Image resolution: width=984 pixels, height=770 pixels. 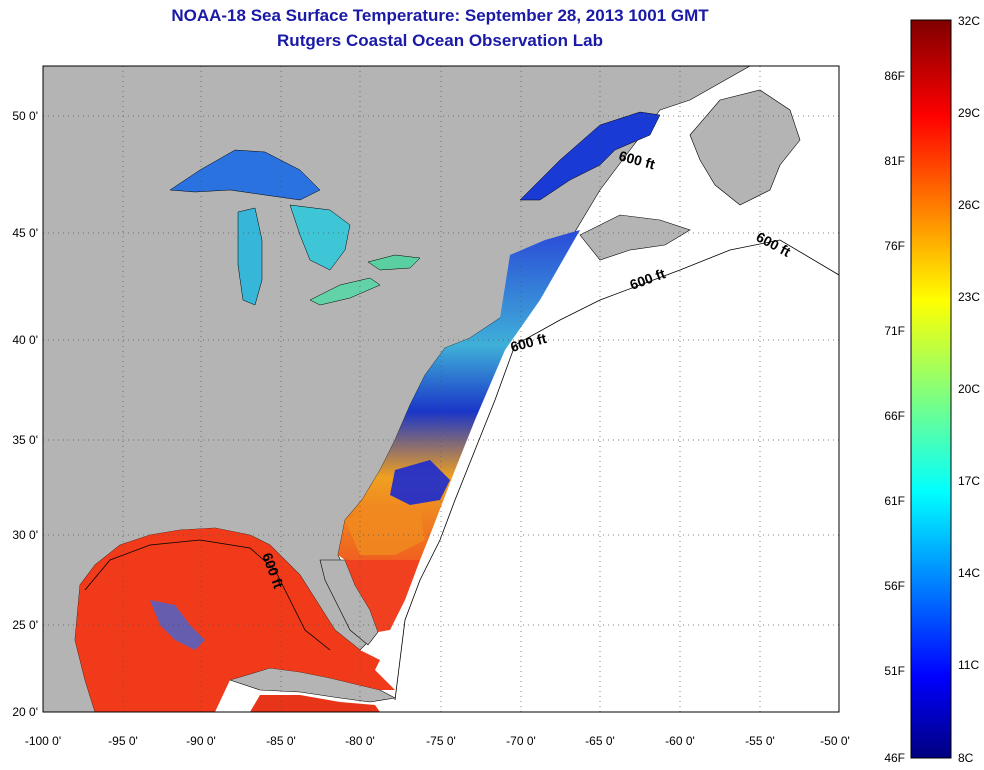 I want to click on colorbar-f-label: 51F, so click(x=894, y=671).